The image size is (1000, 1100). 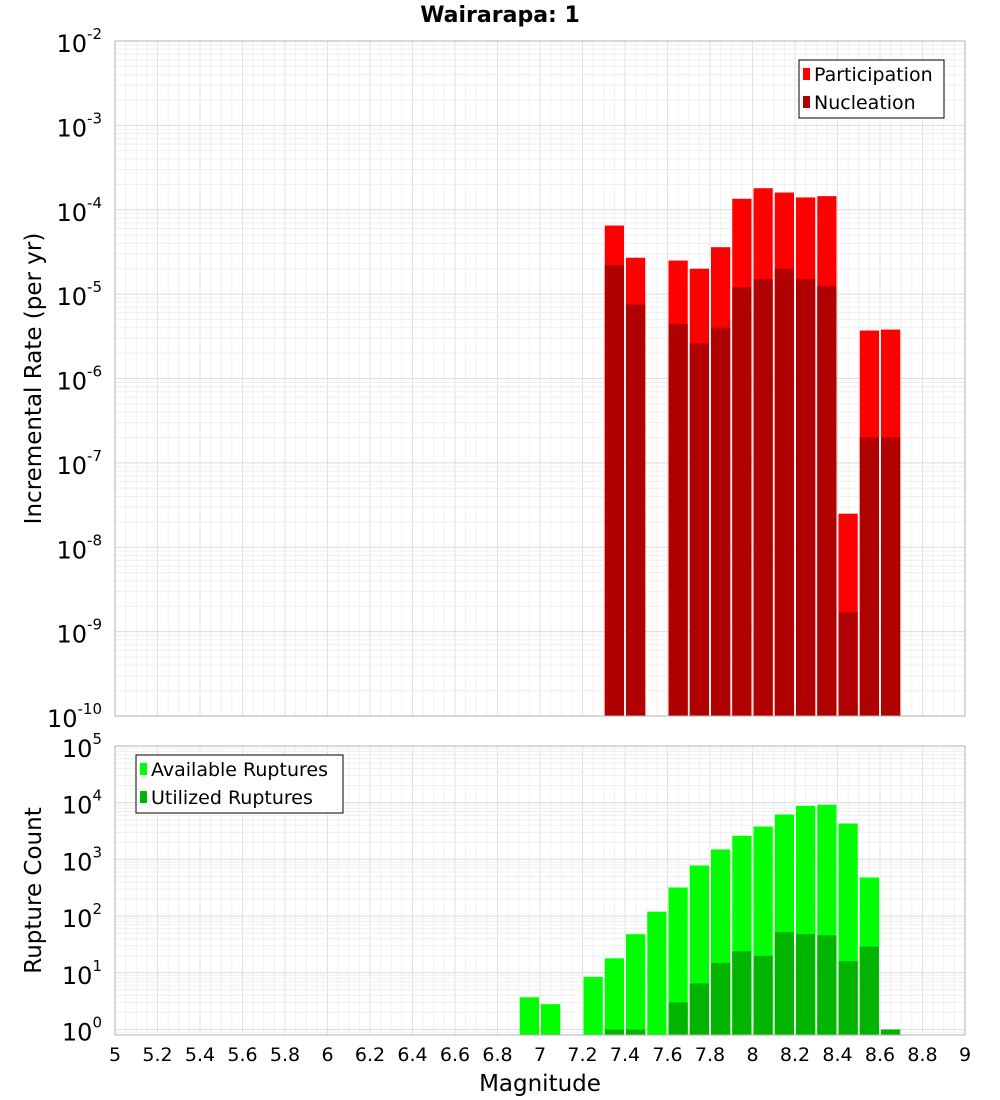 What do you see at coordinates (157, 1055) in the screenshot?
I see `x-tick-label: 5.2` at bounding box center [157, 1055].